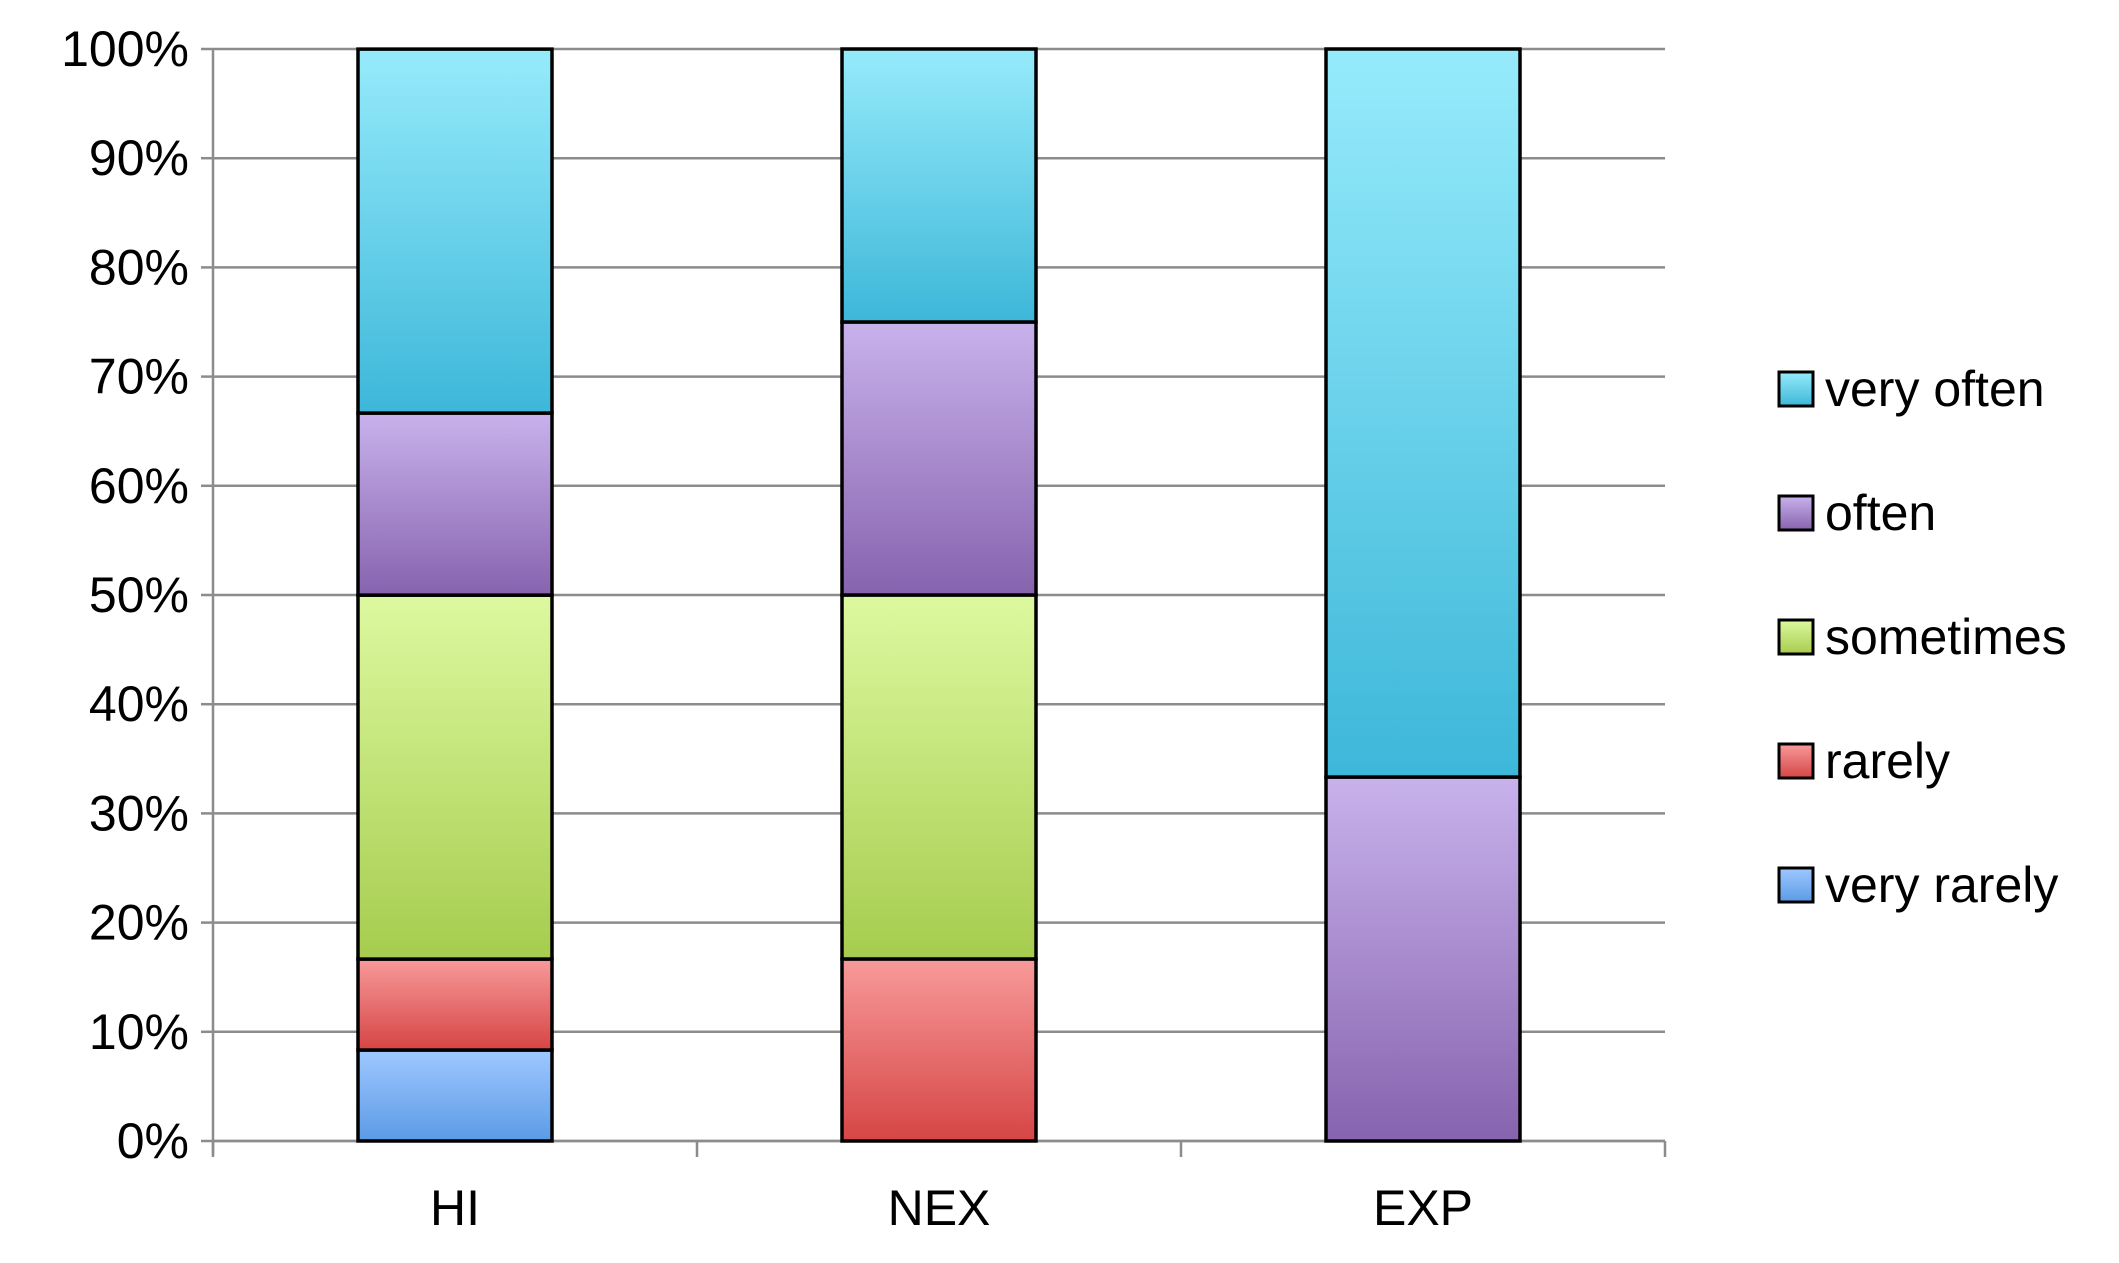 The width and height of the screenshot is (2119, 1263). What do you see at coordinates (455, 1004) in the screenshot?
I see `bar-segment-rarely-hi` at bounding box center [455, 1004].